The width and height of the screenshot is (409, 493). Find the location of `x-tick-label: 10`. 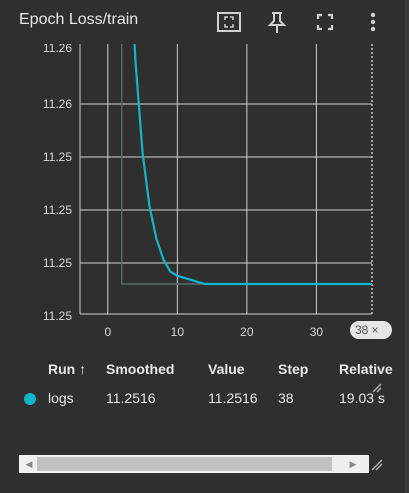

x-tick-label: 10 is located at coordinates (178, 332).